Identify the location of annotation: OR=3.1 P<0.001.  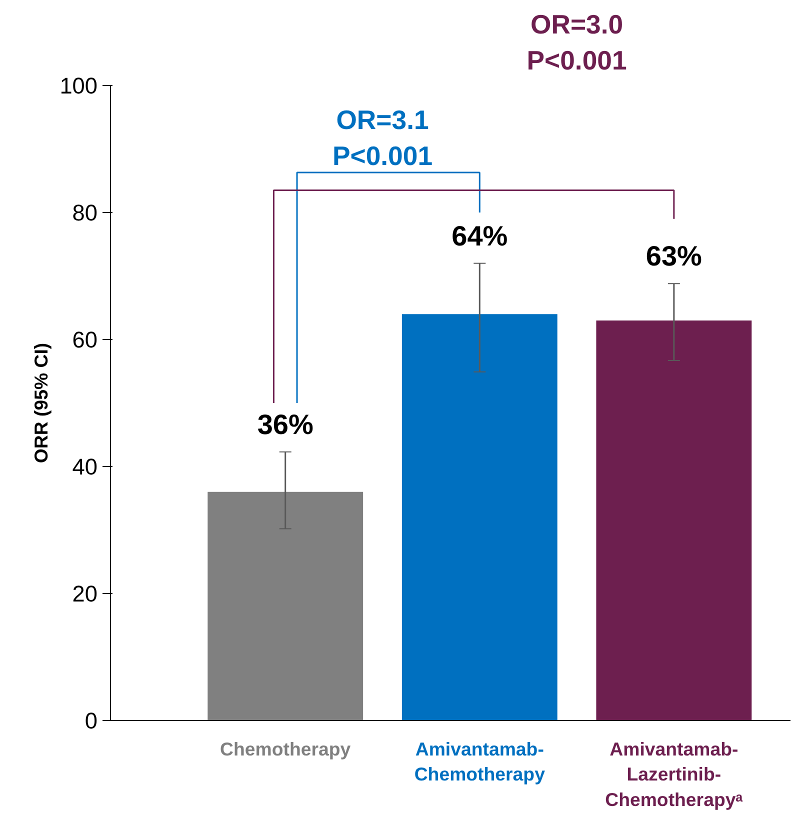
(382, 138).